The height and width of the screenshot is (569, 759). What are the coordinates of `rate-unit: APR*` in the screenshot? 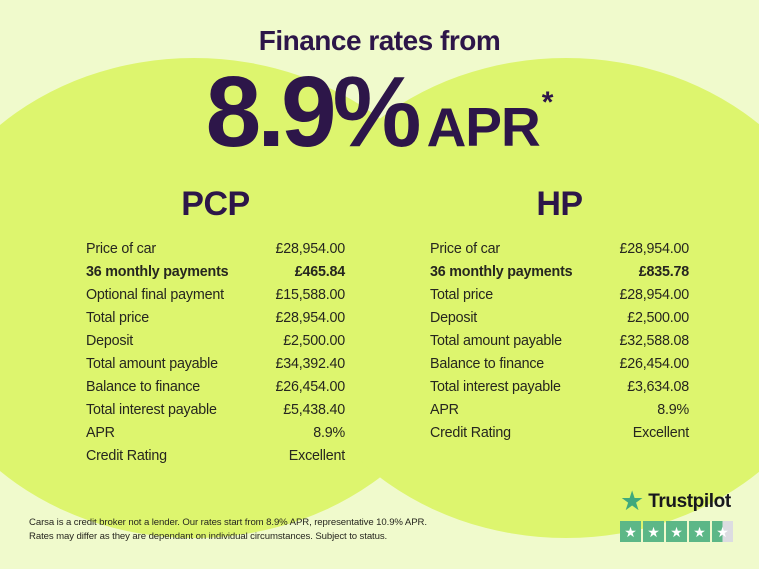 It's located at (490, 122).